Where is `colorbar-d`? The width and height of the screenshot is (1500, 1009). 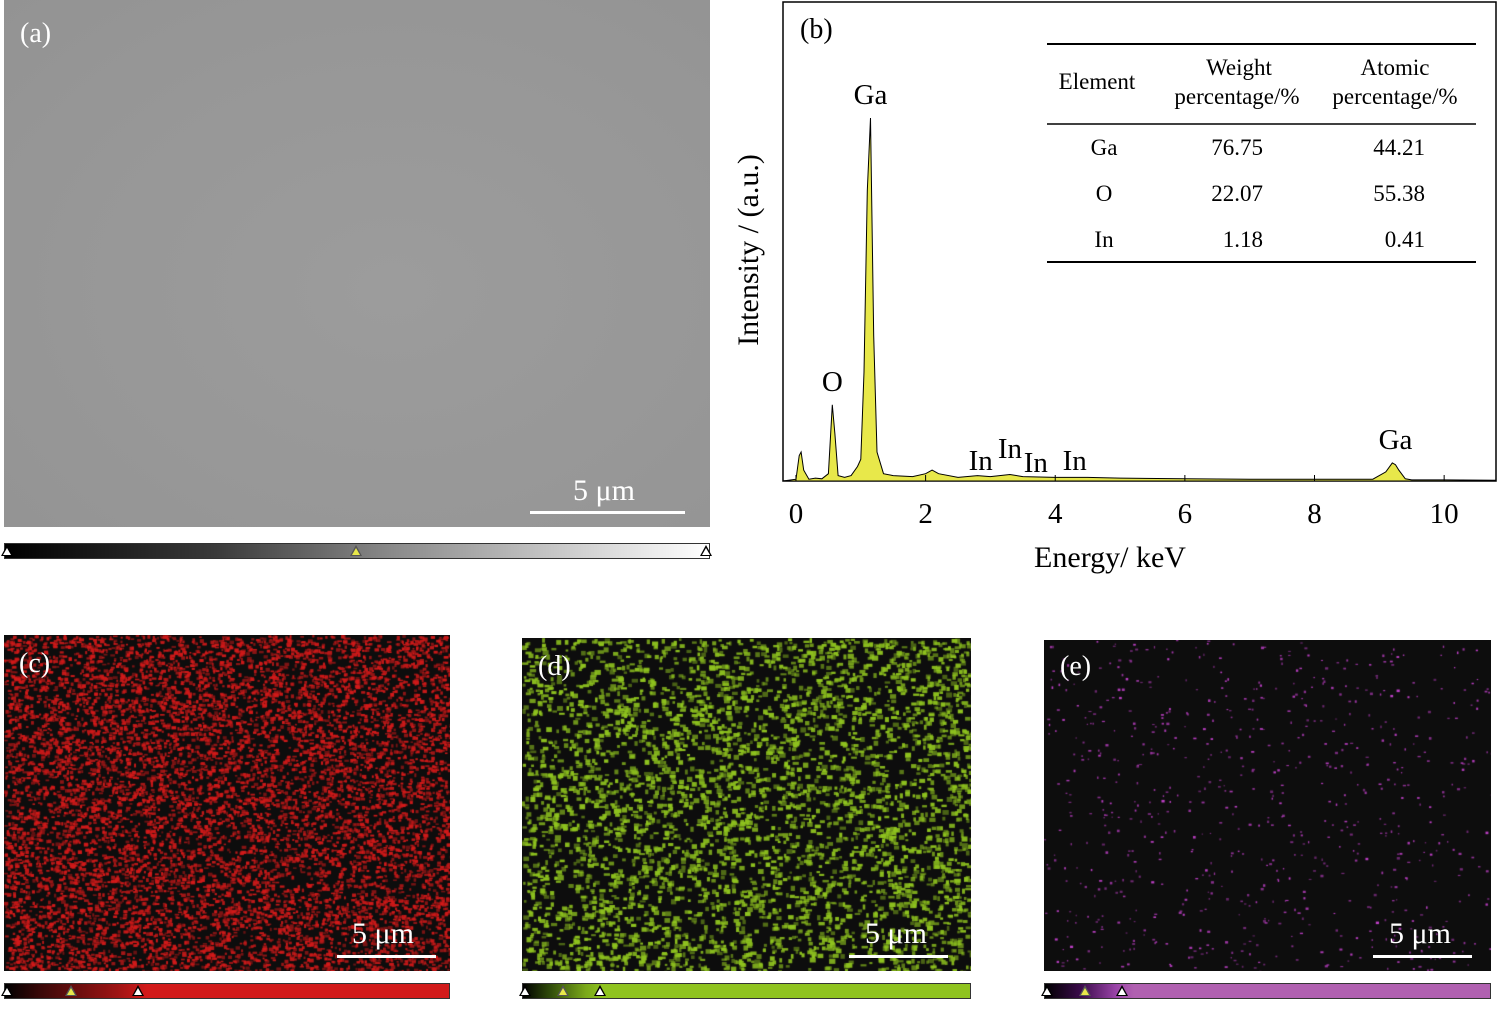 colorbar-d is located at coordinates (745, 991).